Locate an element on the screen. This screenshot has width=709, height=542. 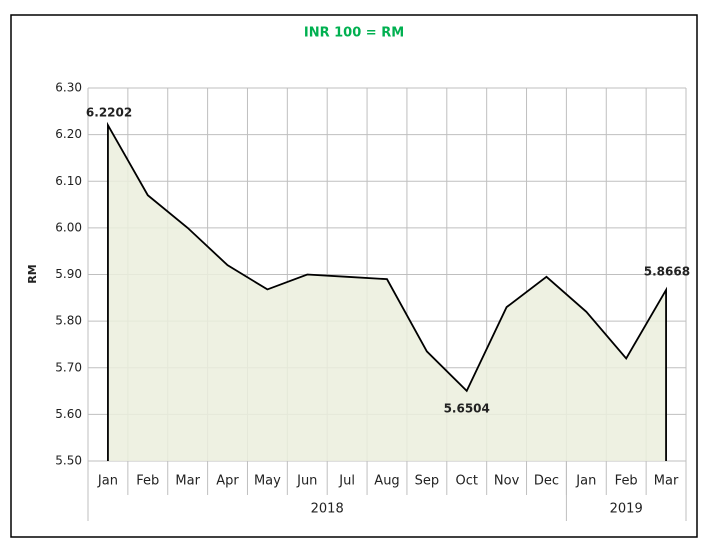
x-tick-label: Jun is located at coordinates (306, 481).